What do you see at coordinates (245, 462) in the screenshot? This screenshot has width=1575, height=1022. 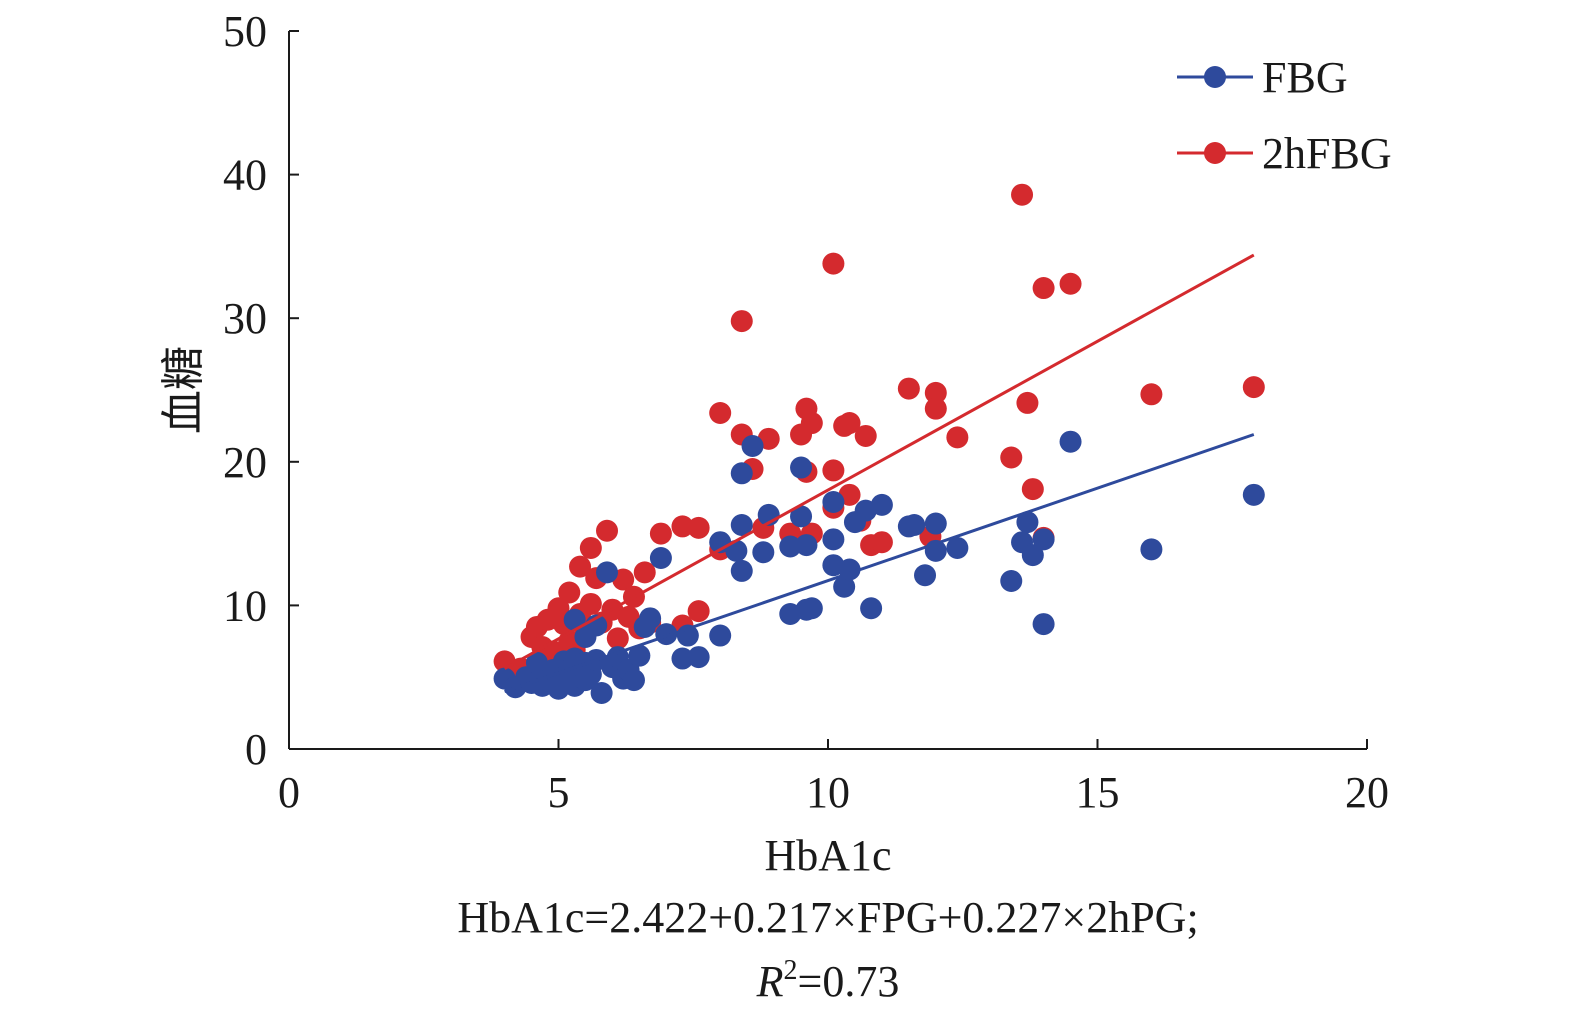 I see `y-tick-label: 20` at bounding box center [245, 462].